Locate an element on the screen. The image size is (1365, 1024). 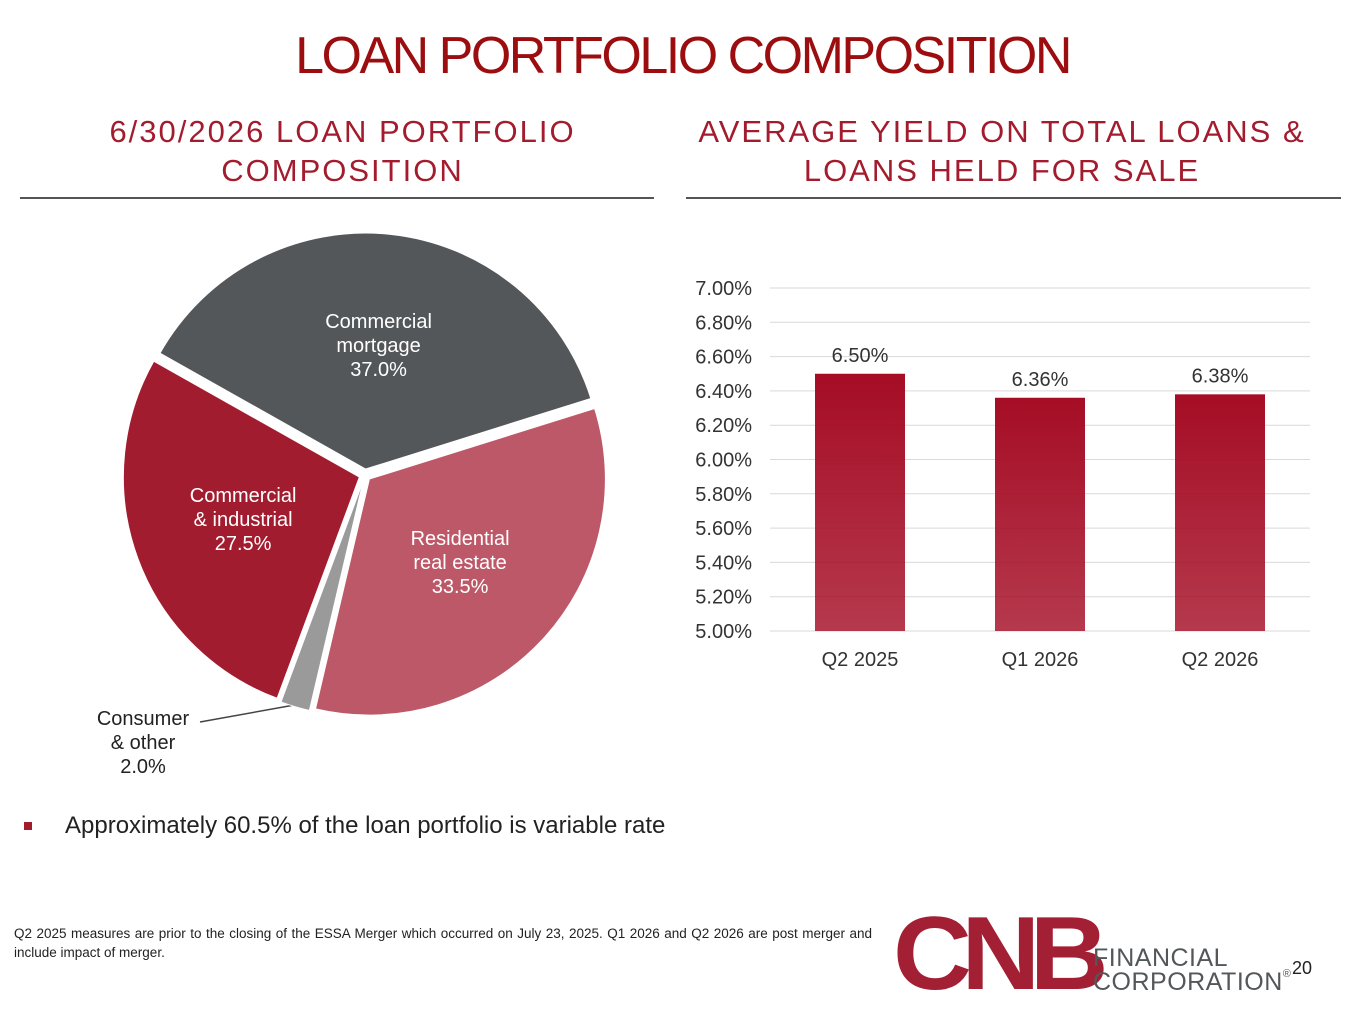
logo-line: FINANCIAL is located at coordinates (1161, 958).